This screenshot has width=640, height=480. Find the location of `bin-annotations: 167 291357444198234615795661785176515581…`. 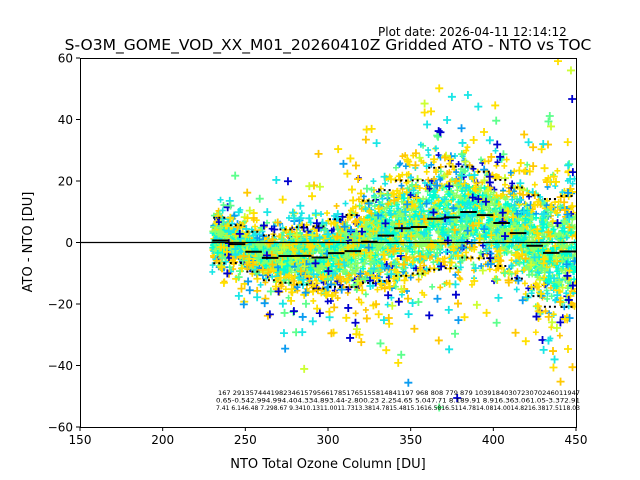

bin-annotations: 167 291357444198234615795661785176515581… is located at coordinates (398, 401).